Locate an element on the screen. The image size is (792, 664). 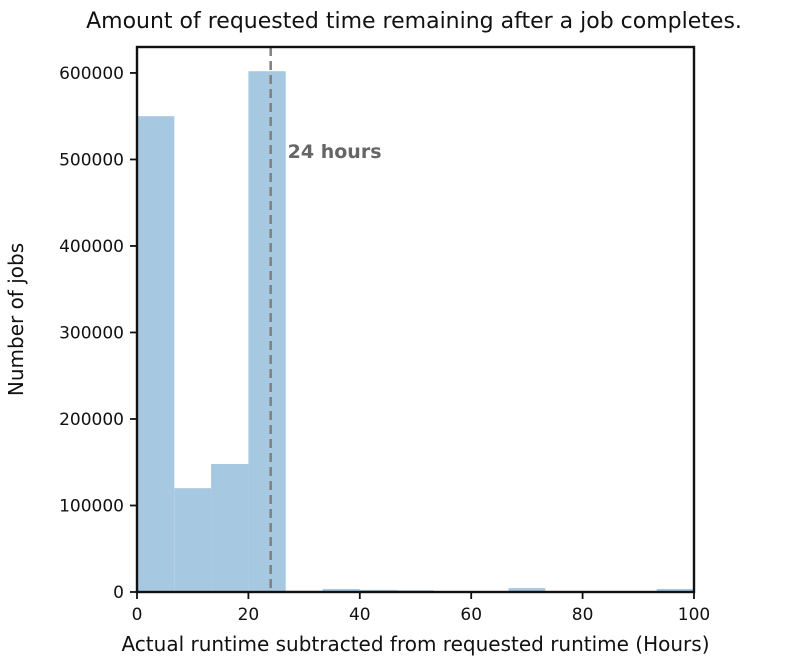
reference-line-layer: 24 hours is located at coordinates (325, 319).